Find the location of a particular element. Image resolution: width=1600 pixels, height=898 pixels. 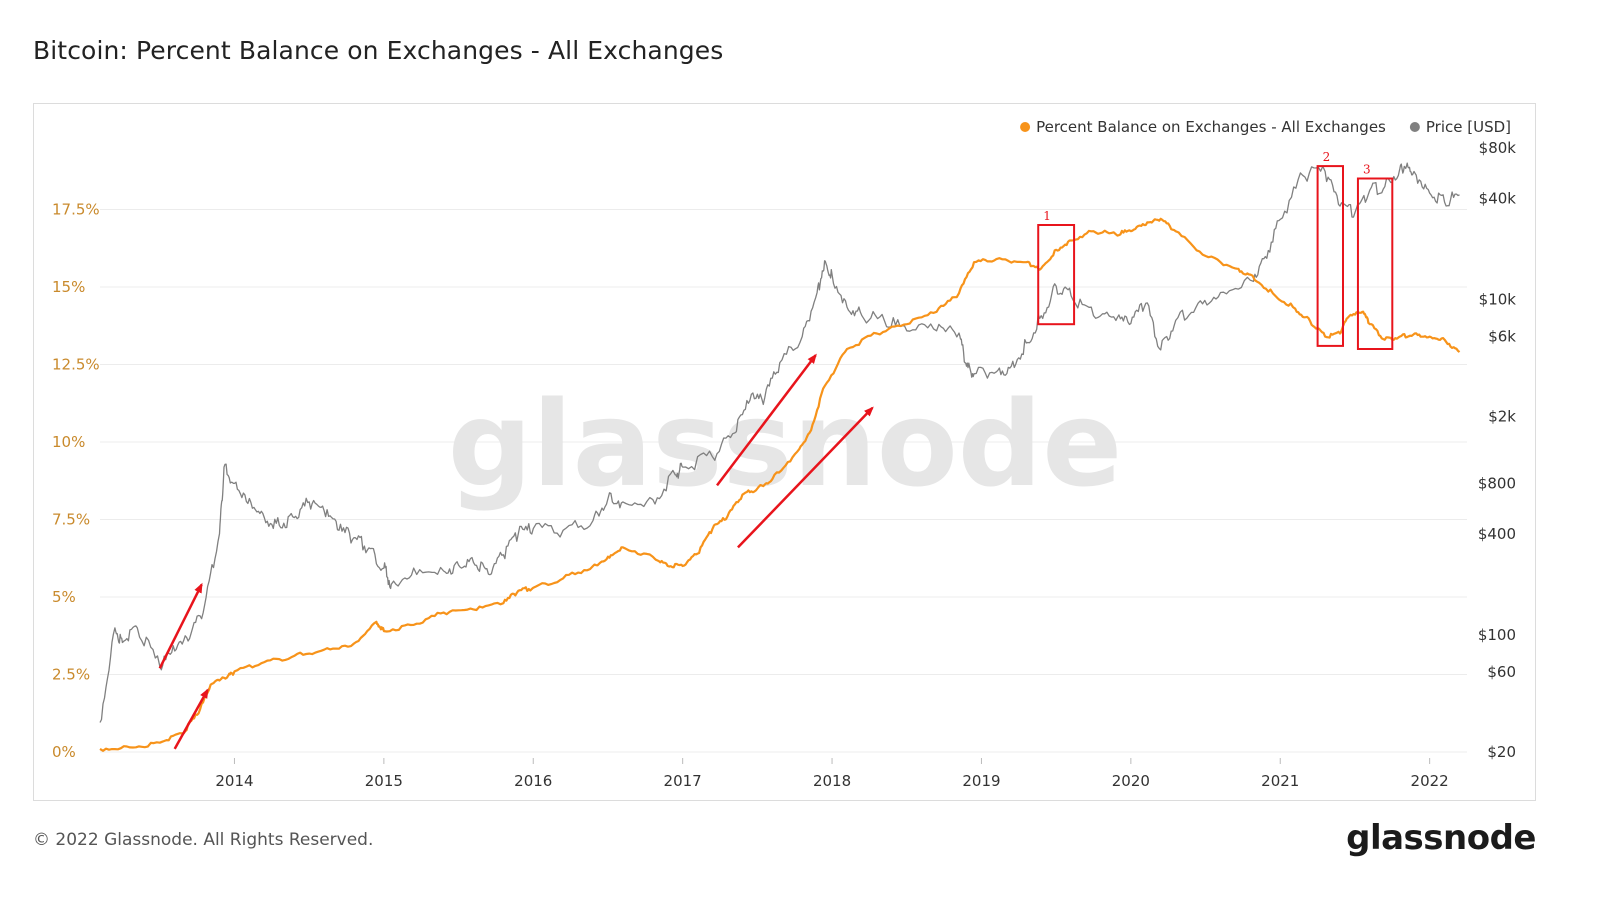

x-tick-label: 2022 is located at coordinates (1430, 781).